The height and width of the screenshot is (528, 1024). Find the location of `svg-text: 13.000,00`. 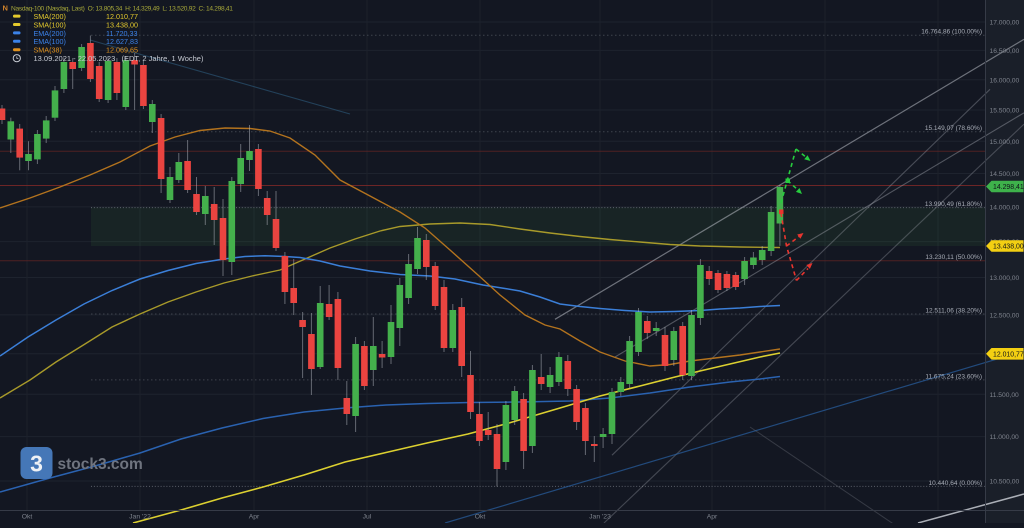

svg-text: 13.000,00 is located at coordinates (1005, 278).